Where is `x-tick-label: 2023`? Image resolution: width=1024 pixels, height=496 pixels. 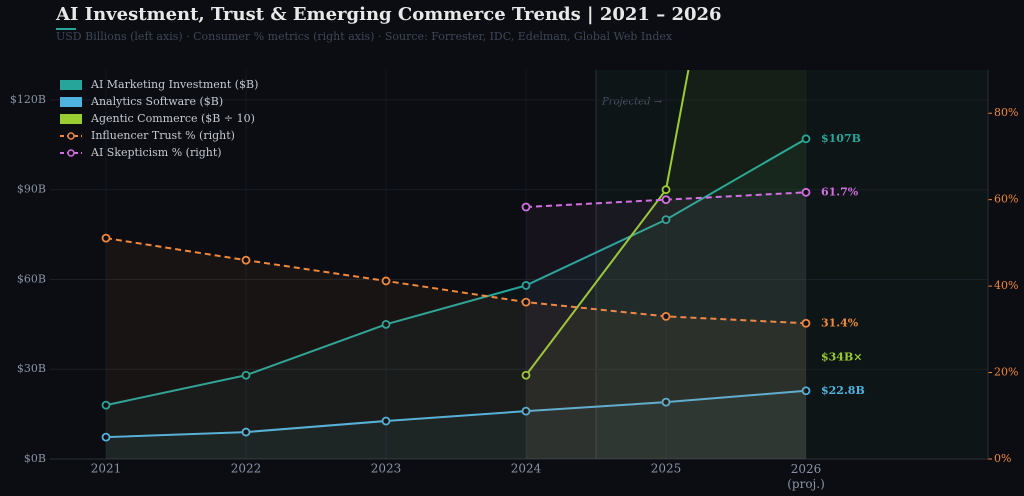 x-tick-label: 2023 is located at coordinates (386, 469).